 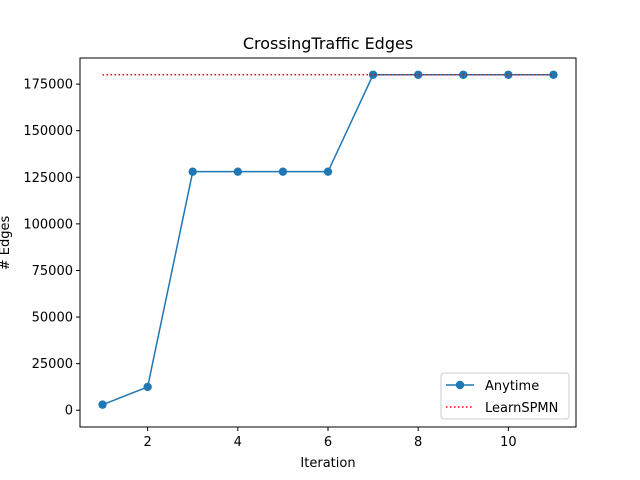 What do you see at coordinates (69, 411) in the screenshot?
I see `y-tick-label: 0` at bounding box center [69, 411].